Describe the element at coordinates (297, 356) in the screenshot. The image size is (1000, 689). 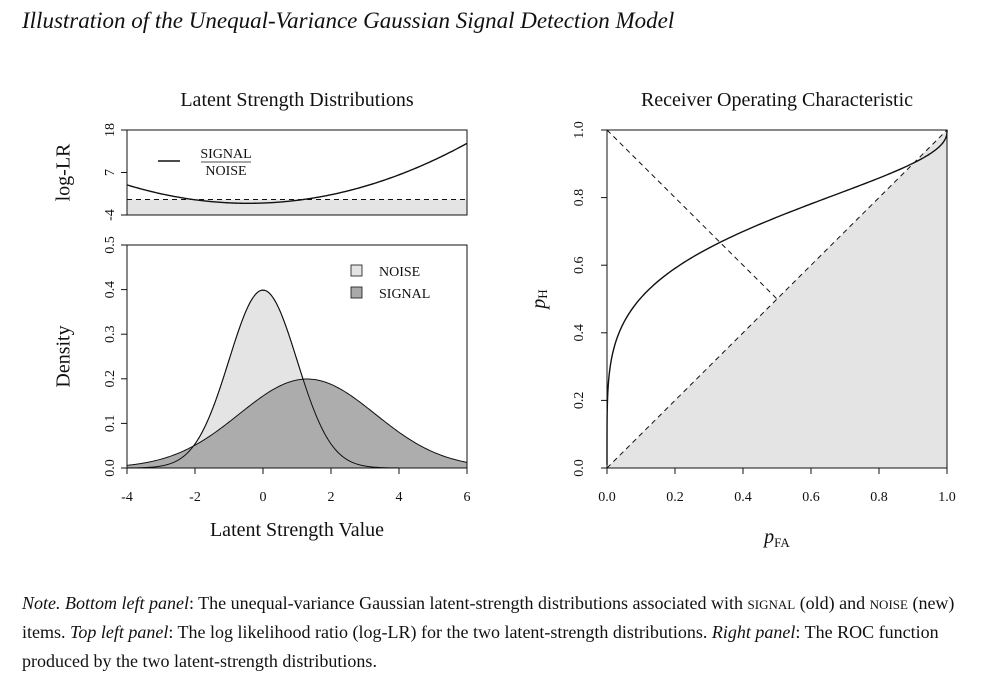
I see `density-frame` at that location.